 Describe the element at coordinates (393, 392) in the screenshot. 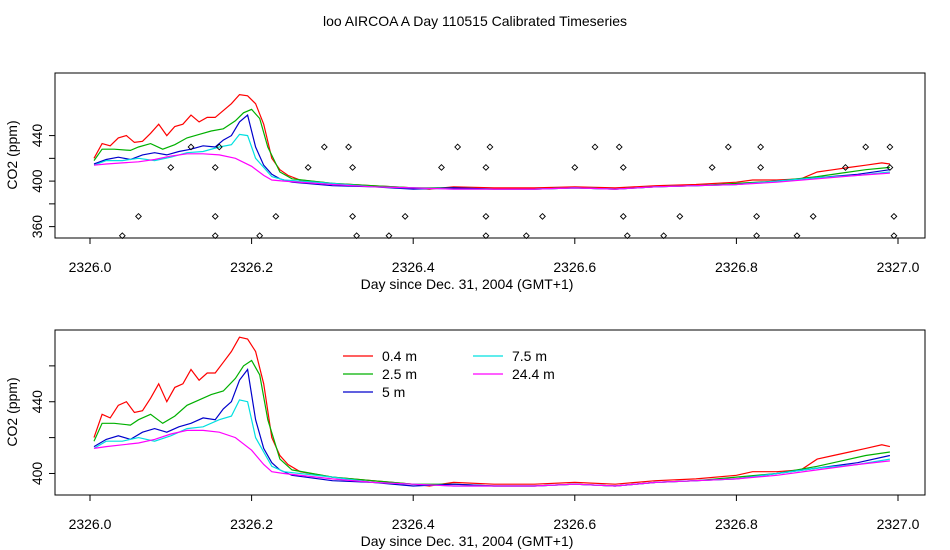

I see `legend-label: 5 m` at that location.